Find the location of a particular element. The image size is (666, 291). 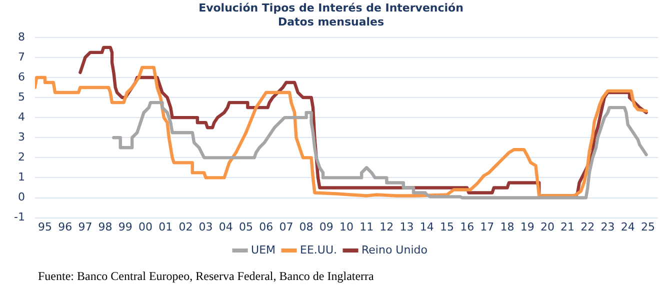

x-tick-label: 00 is located at coordinates (145, 227).